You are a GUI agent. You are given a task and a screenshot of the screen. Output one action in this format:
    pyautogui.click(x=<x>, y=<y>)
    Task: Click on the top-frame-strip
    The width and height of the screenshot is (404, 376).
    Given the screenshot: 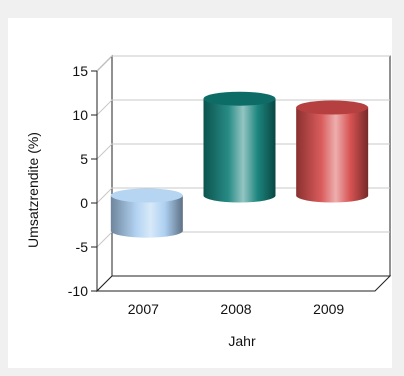 What is the action you would take?
    pyautogui.click(x=202, y=9)
    